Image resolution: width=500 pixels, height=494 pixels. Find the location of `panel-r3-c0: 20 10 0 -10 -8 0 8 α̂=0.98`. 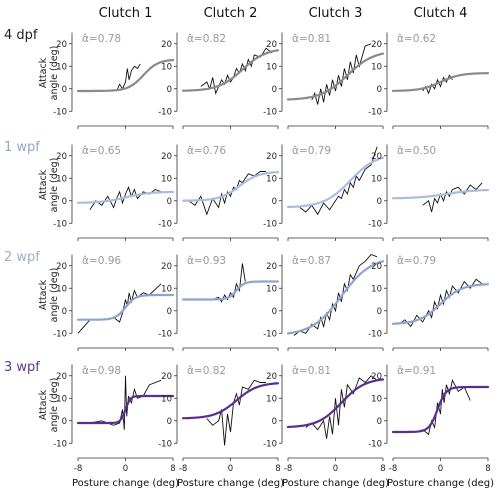

panel-r3-c0: 20 10 0 -10 -8 0 8 α̂=0.98 is located at coordinates (114, 419).